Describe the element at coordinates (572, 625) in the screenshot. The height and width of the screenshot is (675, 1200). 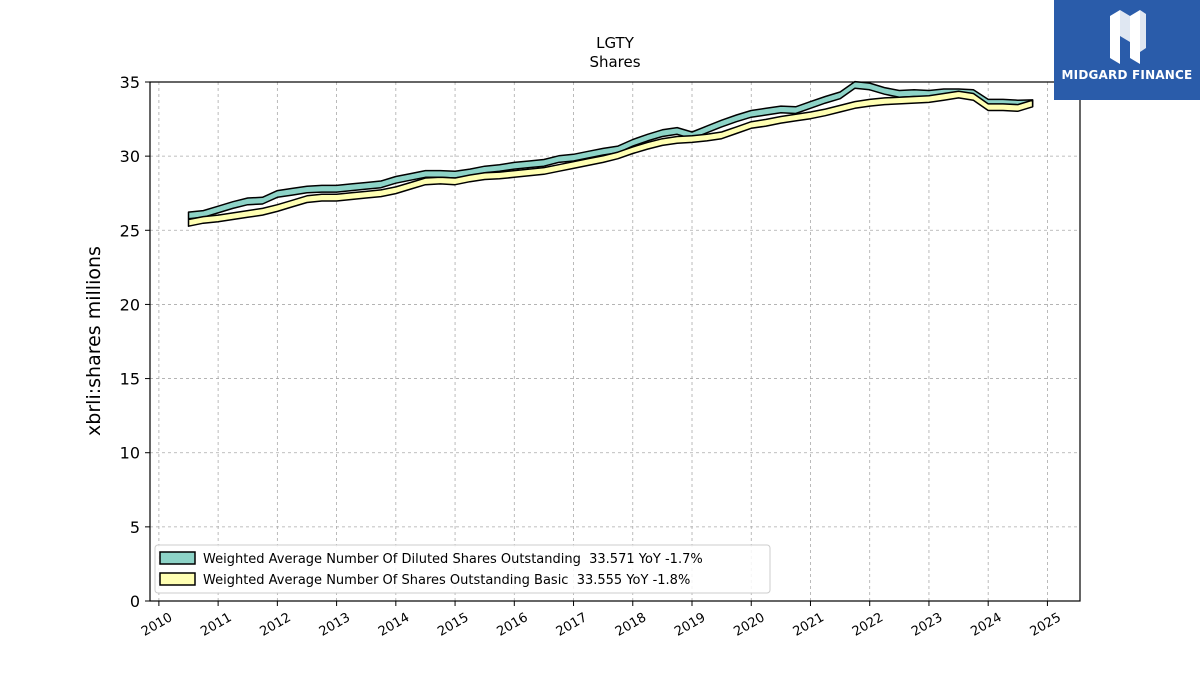
I see `x-tick-label: 2017` at that location.